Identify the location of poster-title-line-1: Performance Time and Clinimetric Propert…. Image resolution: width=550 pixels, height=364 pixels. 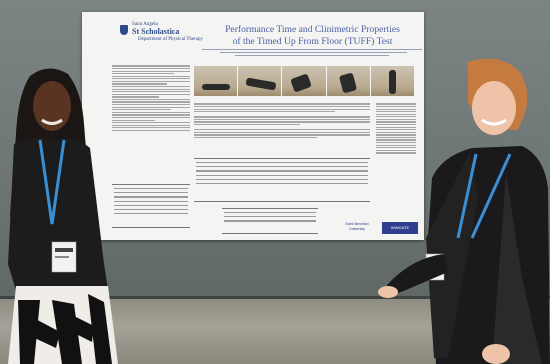
(312, 29).